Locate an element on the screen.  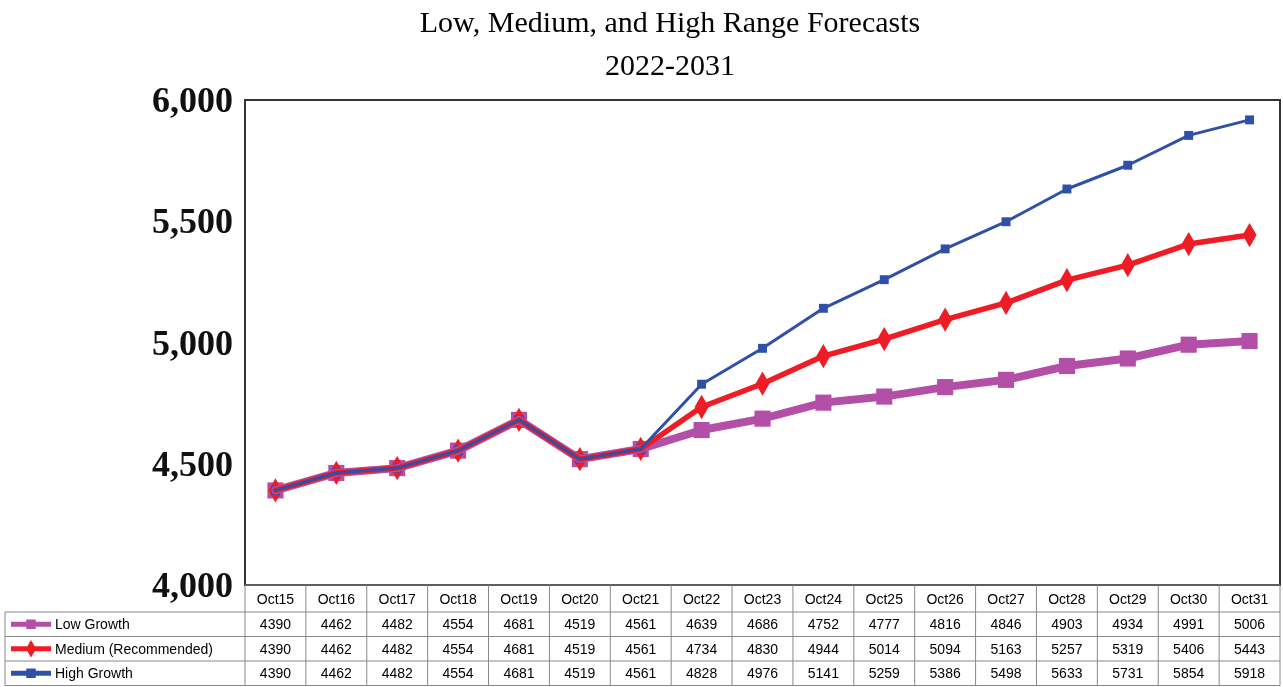
data-label: 5443 is located at coordinates (1249, 648).